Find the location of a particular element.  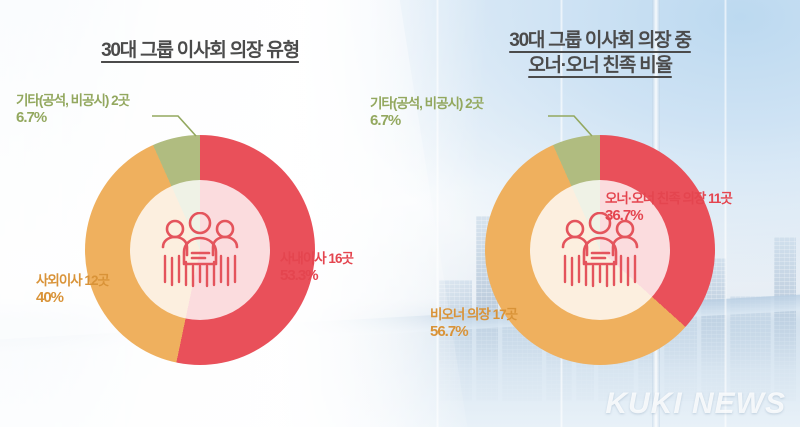

chart-left-label-inside-director-percent: 53.3% is located at coordinates (299, 275).